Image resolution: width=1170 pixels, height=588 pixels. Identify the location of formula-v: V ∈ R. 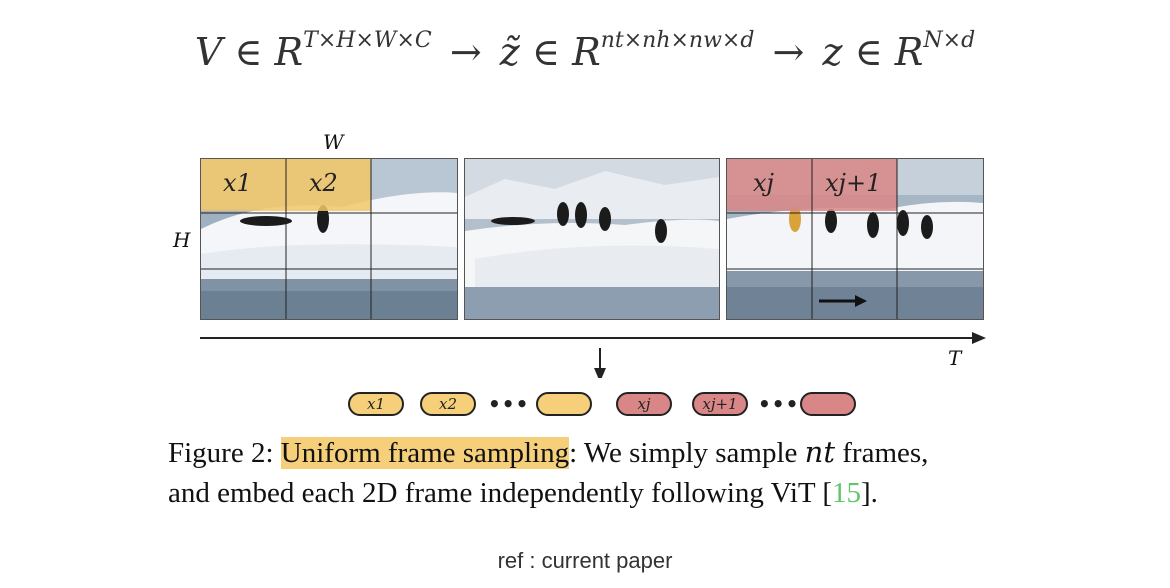
(249, 52).